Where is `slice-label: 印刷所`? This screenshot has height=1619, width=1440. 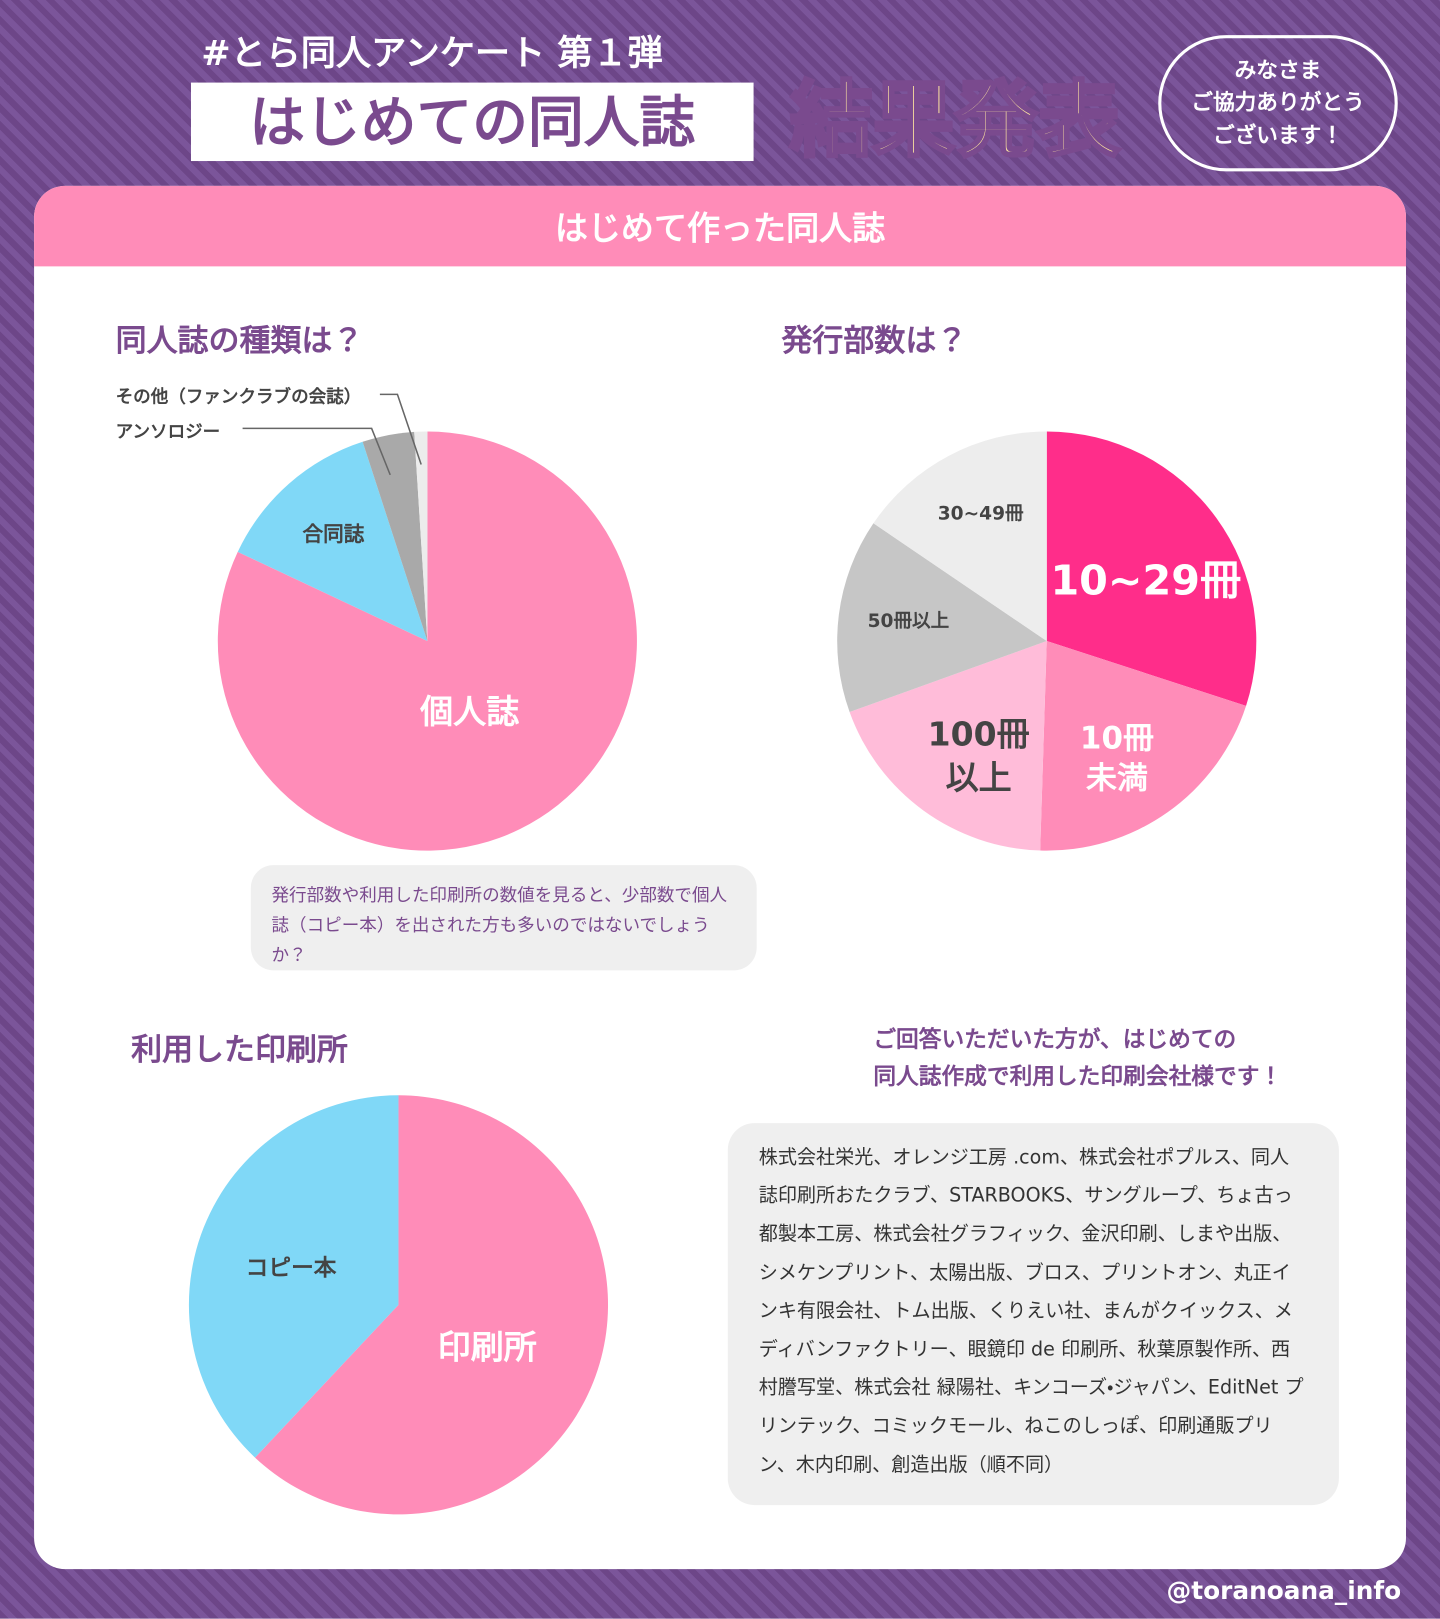
slice-label: 印刷所 is located at coordinates (487, 1347).